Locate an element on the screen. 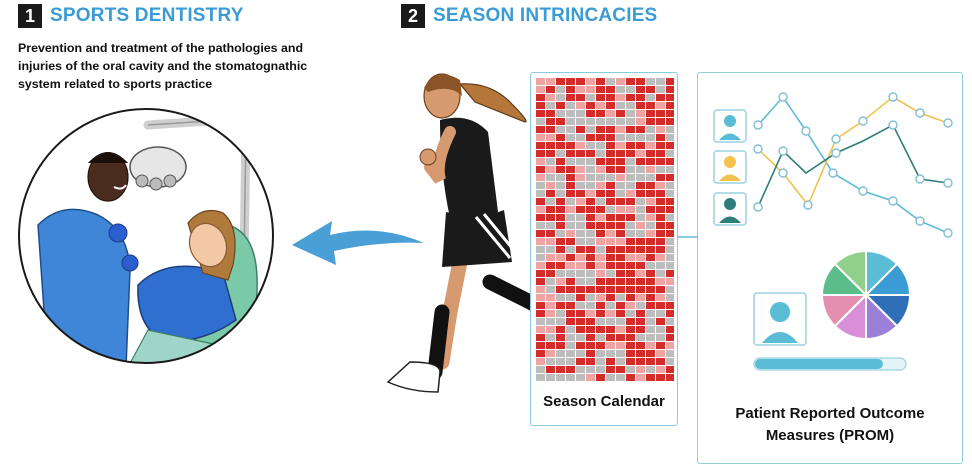 The image size is (972, 466). season-calendar-panel: Season Calendar is located at coordinates (604, 249).